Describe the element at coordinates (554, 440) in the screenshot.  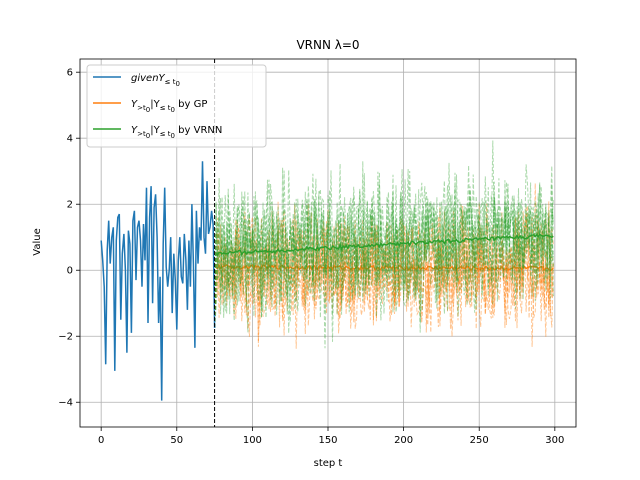
I see `x-tick-label: 300` at that location.